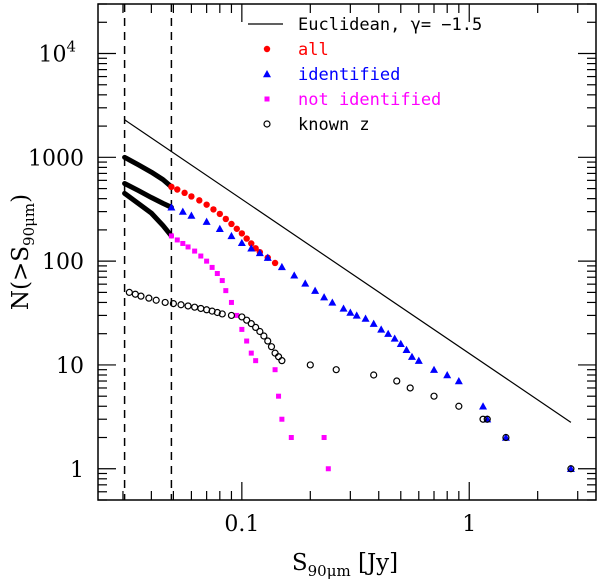 The height and width of the screenshot is (584, 598). What do you see at coordinates (374, 563) in the screenshot?
I see `x-axis-title-unit: [Jy]` at bounding box center [374, 563].